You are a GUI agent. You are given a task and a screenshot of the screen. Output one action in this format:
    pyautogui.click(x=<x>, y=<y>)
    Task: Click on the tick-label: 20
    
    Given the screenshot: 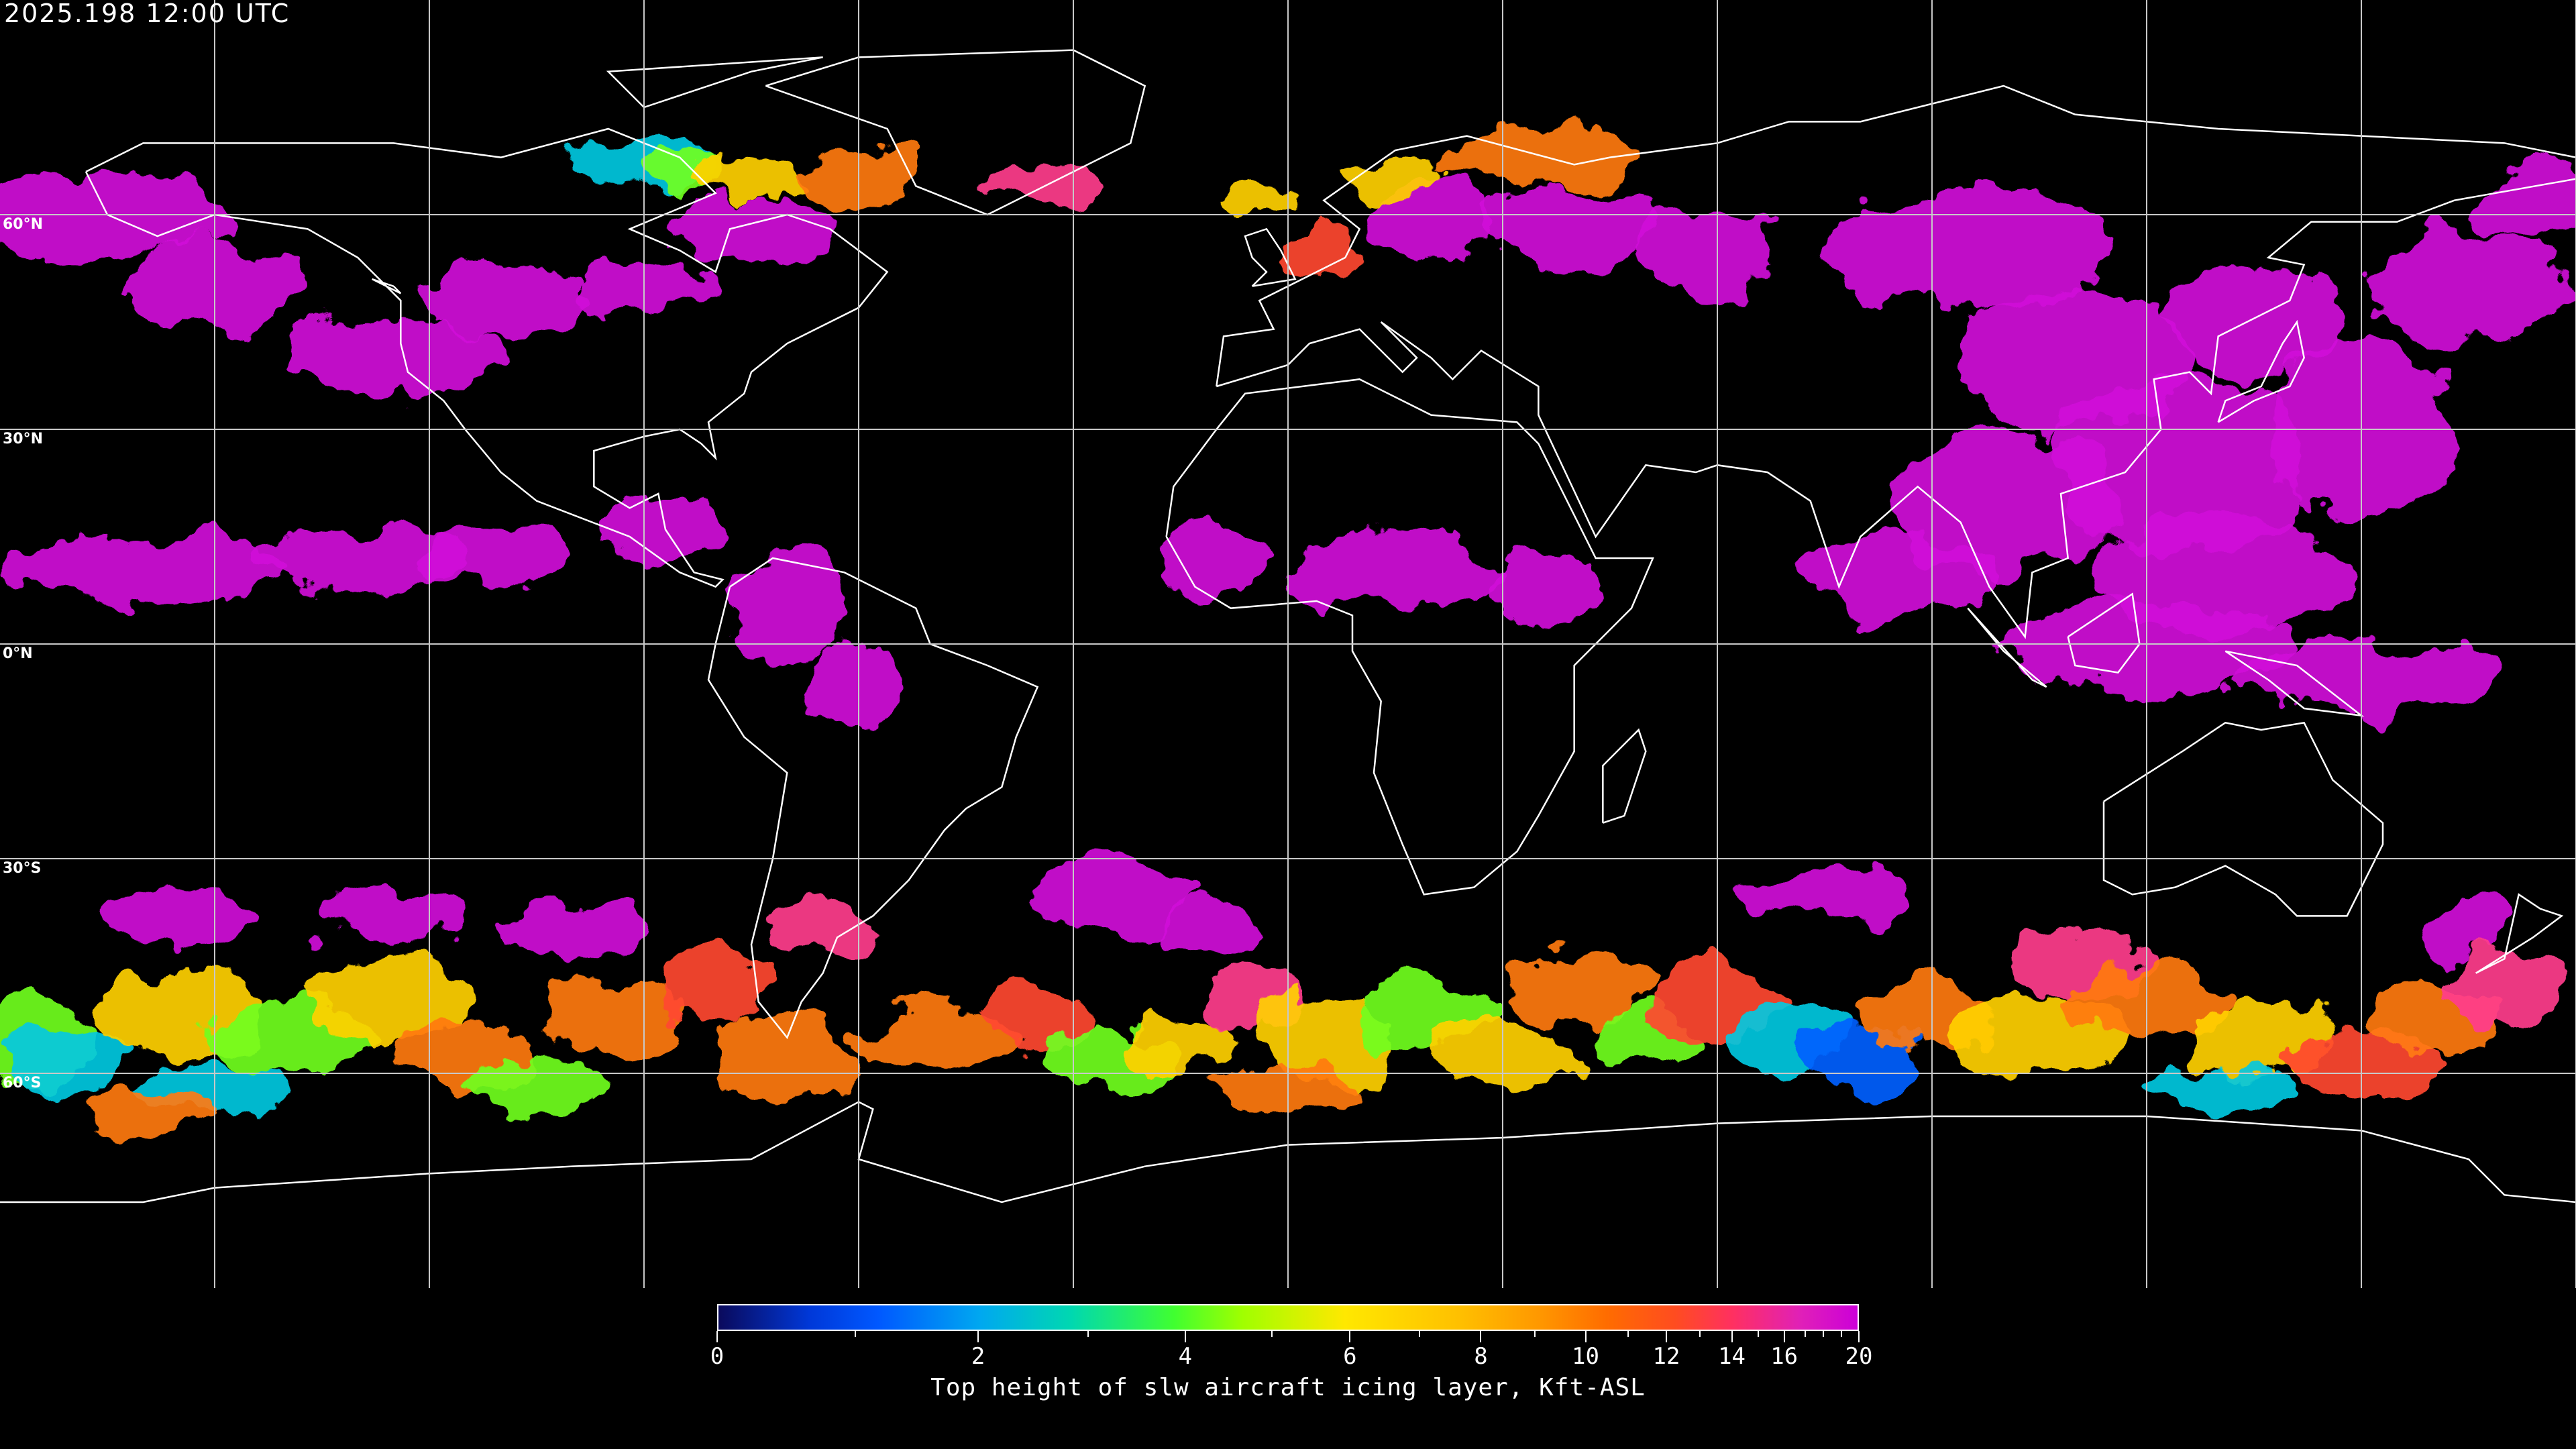 What is the action you would take?
    pyautogui.click(x=1859, y=1356)
    